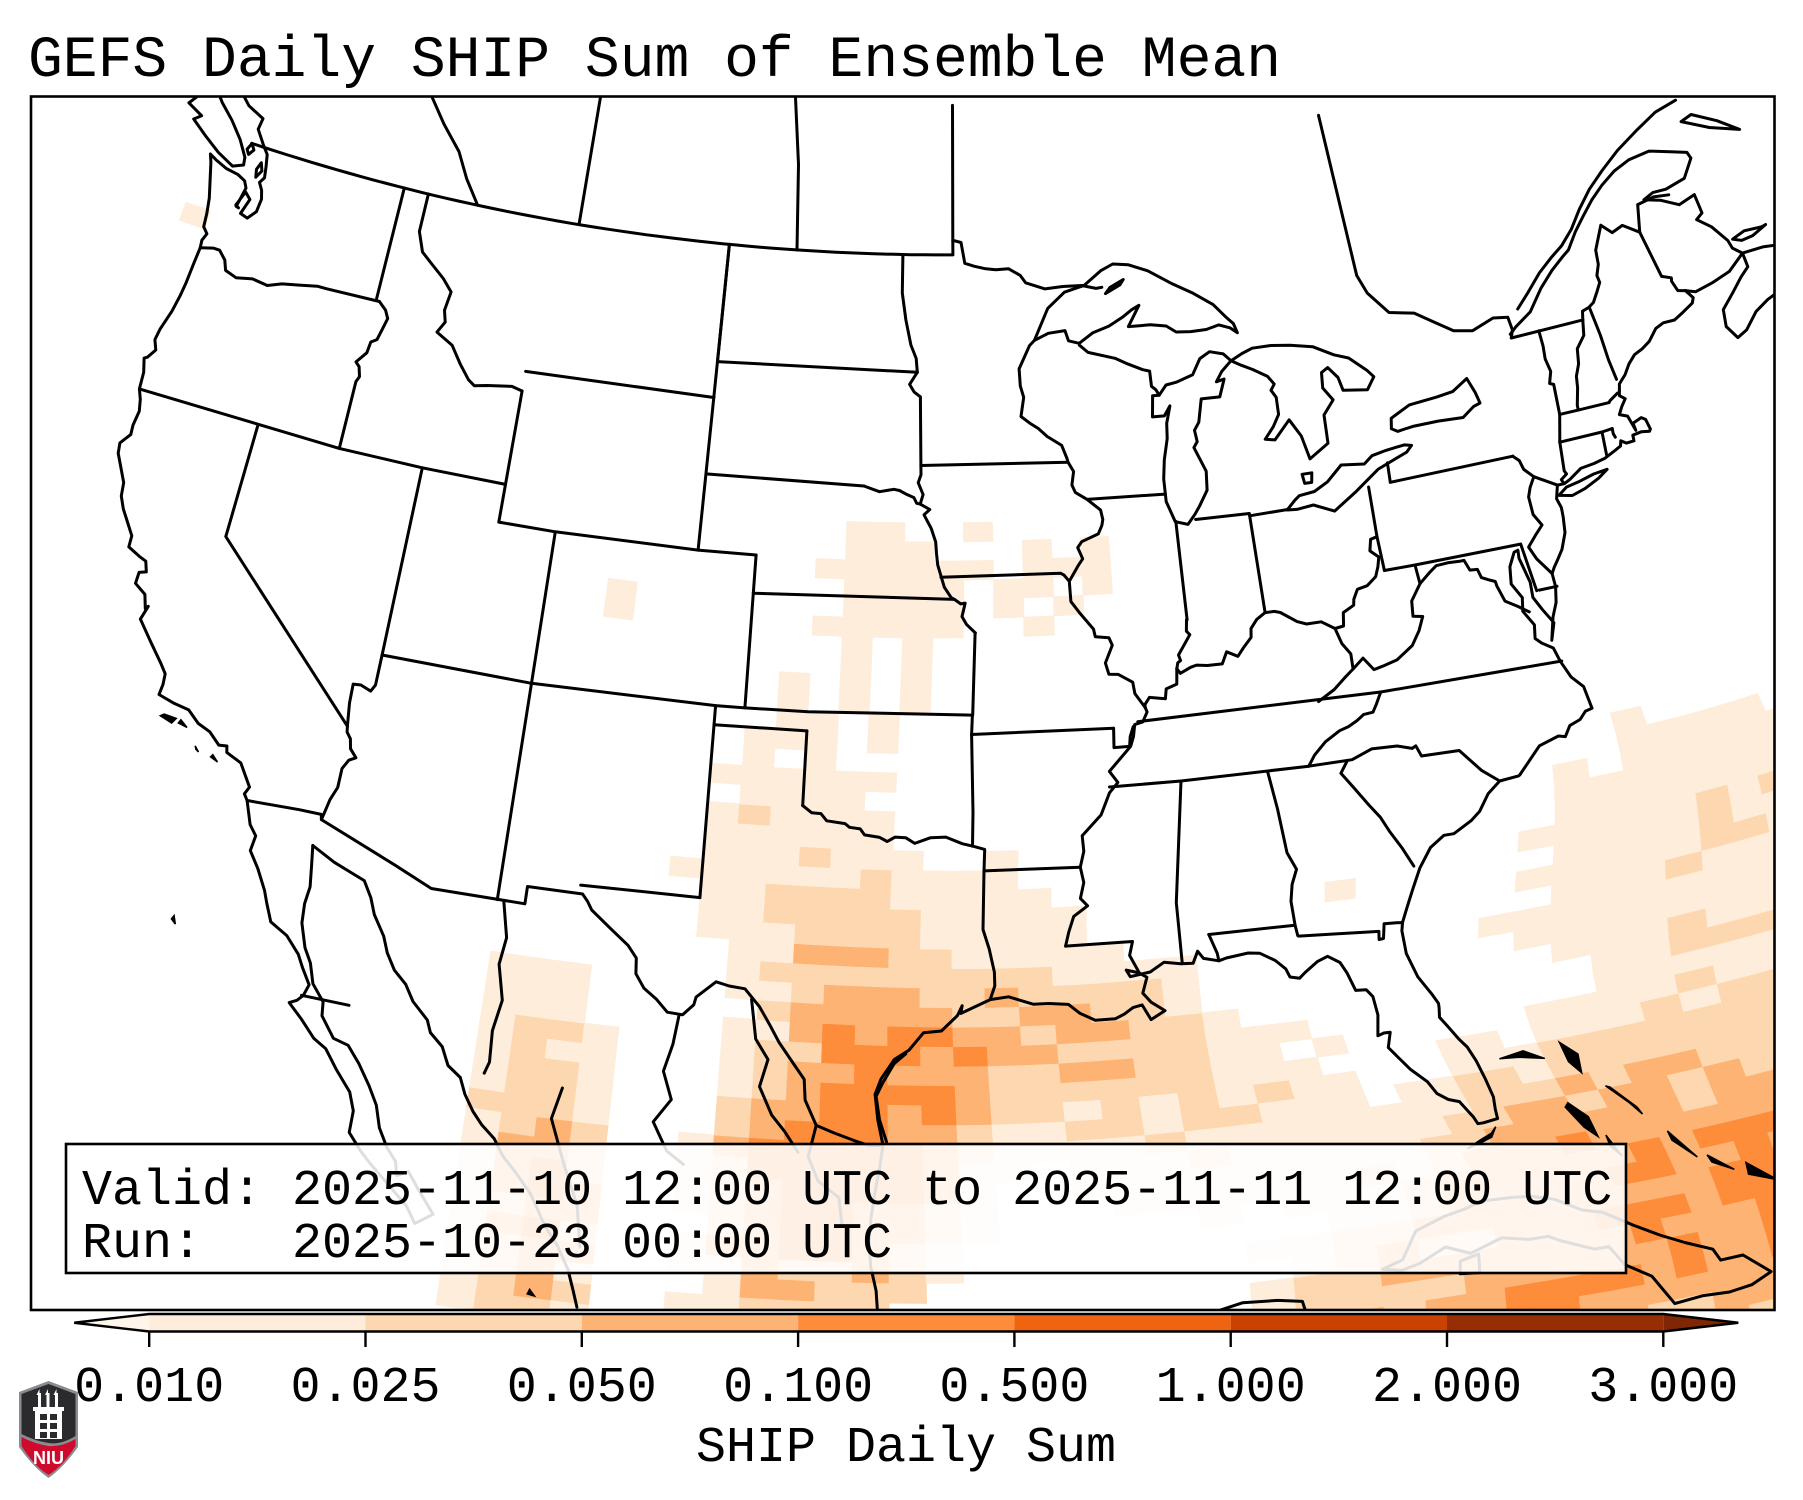 Image resolution: width=1803 pixels, height=1500 pixels. What do you see at coordinates (1663, 1388) in the screenshot?
I see `svg-text: 3.000` at bounding box center [1663, 1388].